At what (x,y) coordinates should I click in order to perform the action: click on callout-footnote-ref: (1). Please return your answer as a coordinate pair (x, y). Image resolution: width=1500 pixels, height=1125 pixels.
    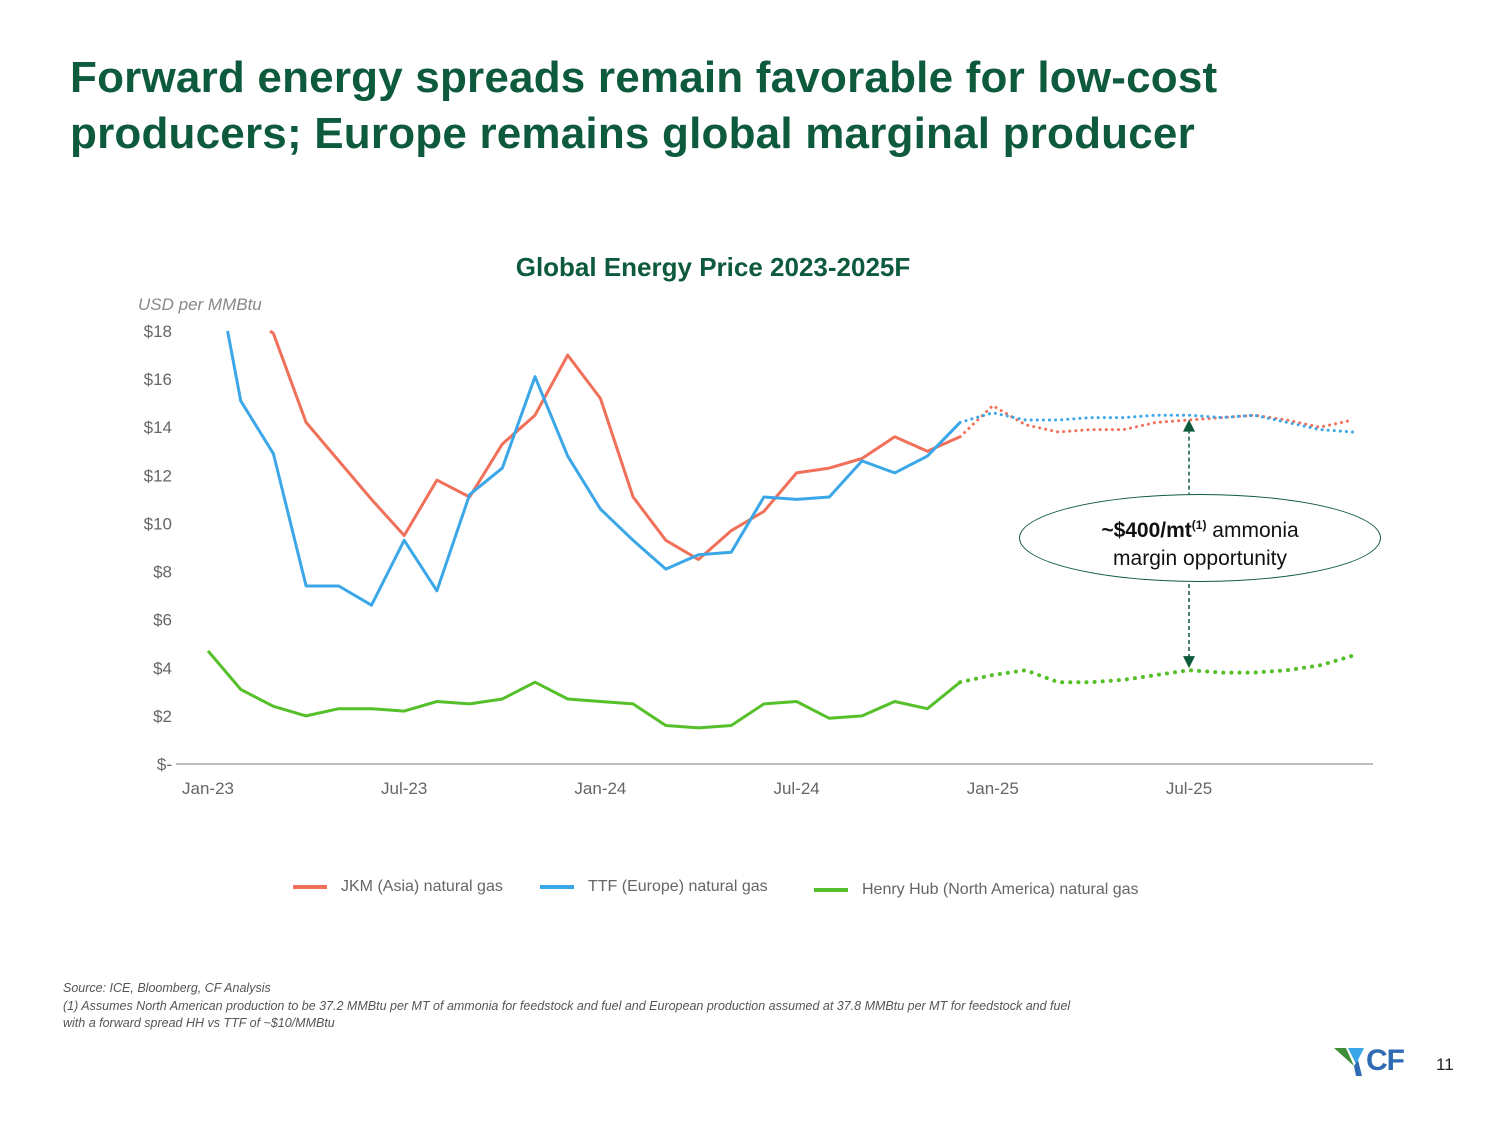
    Looking at the image, I should click on (1199, 525).